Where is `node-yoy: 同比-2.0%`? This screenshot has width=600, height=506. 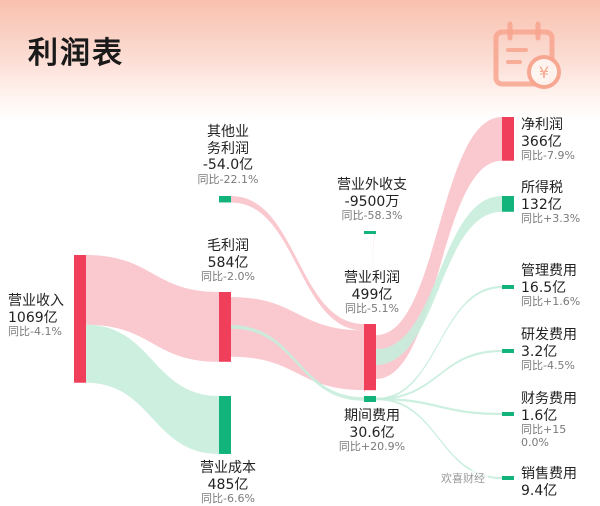 node-yoy: 同比-2.0% is located at coordinates (228, 277).